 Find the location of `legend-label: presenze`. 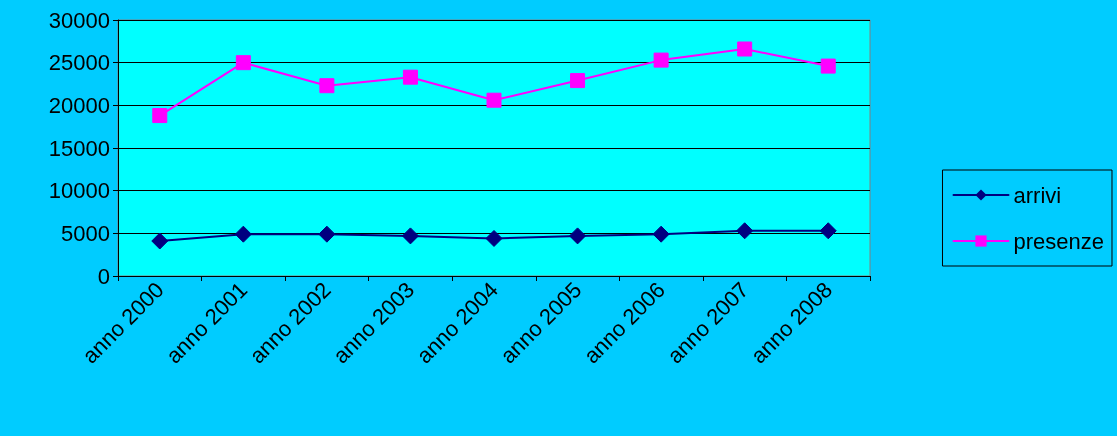

legend-label: presenze is located at coordinates (1059, 241).